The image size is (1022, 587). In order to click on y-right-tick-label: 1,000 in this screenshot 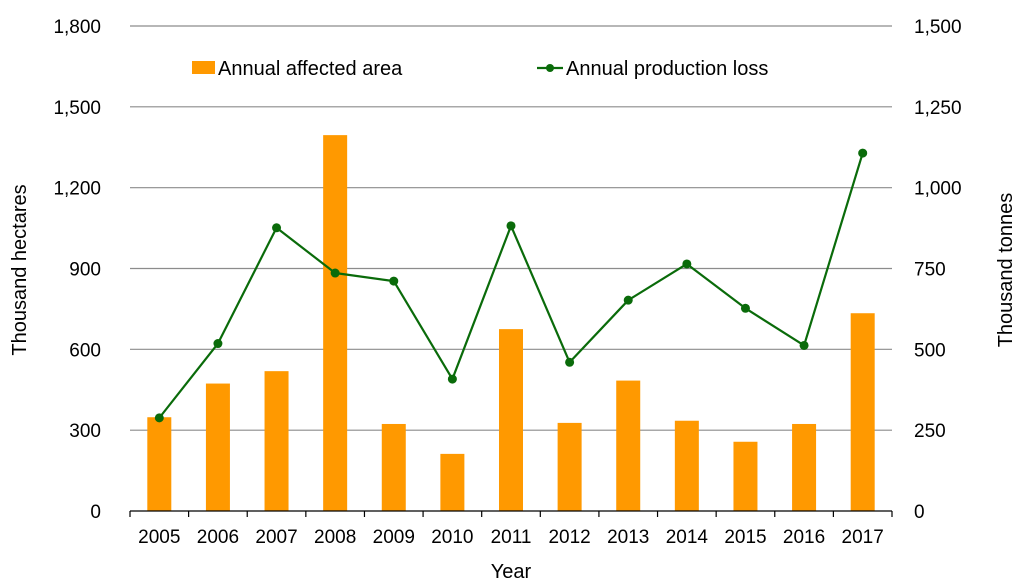, I will do `click(938, 189)`.